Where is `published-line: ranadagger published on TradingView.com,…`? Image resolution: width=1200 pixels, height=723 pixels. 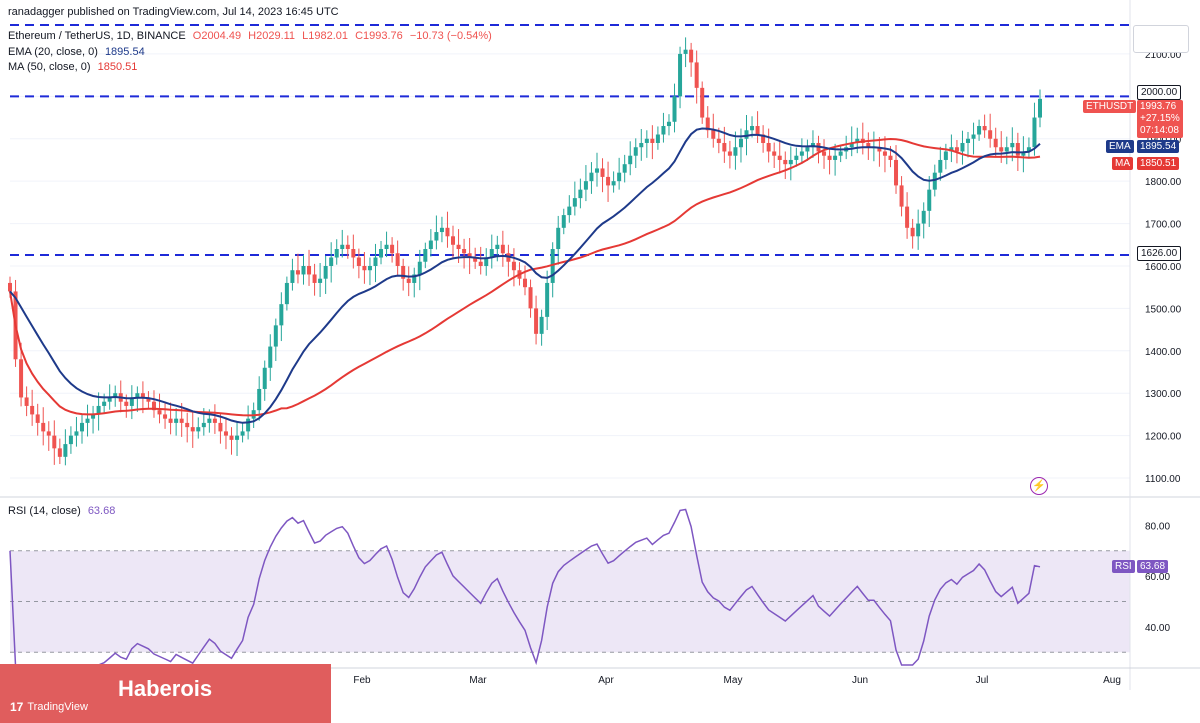 published-line: ranadagger published on TradingView.com,… is located at coordinates (173, 12).